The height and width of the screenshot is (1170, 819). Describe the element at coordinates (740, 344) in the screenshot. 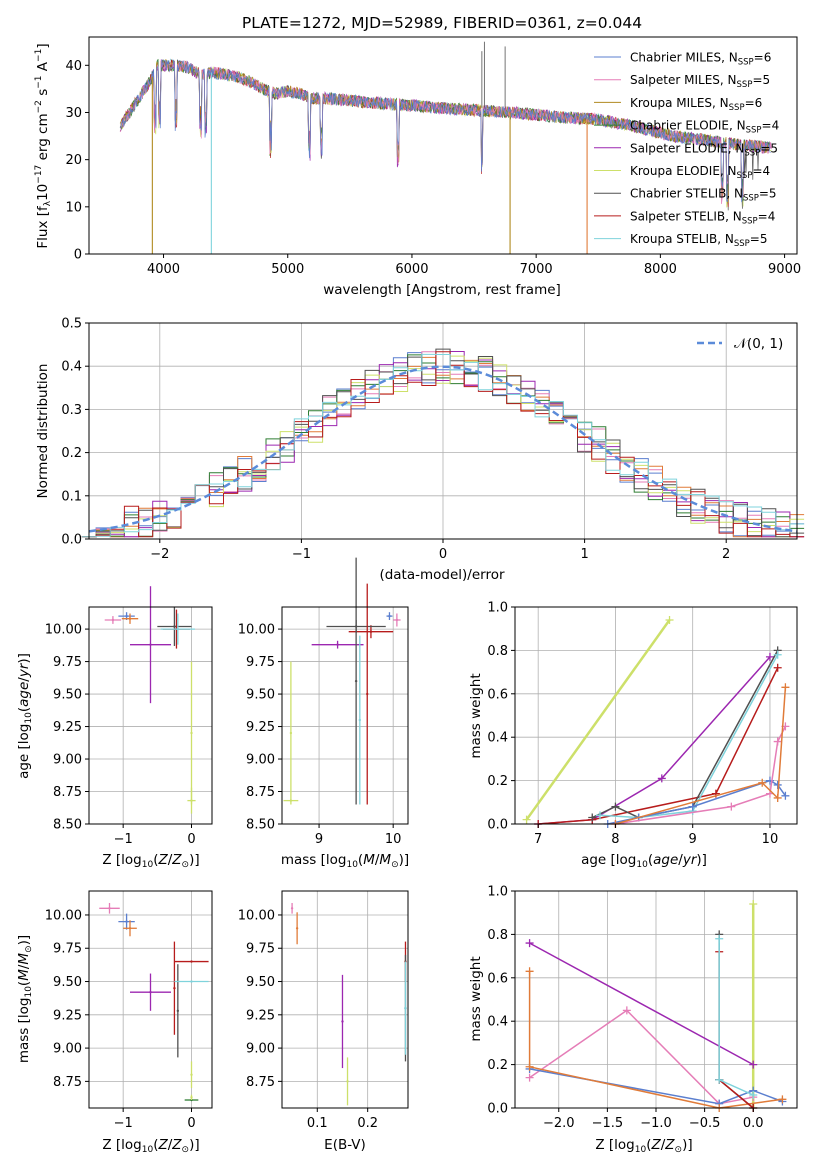

I see `residual-legend: 𝒩(0, 1)` at that location.